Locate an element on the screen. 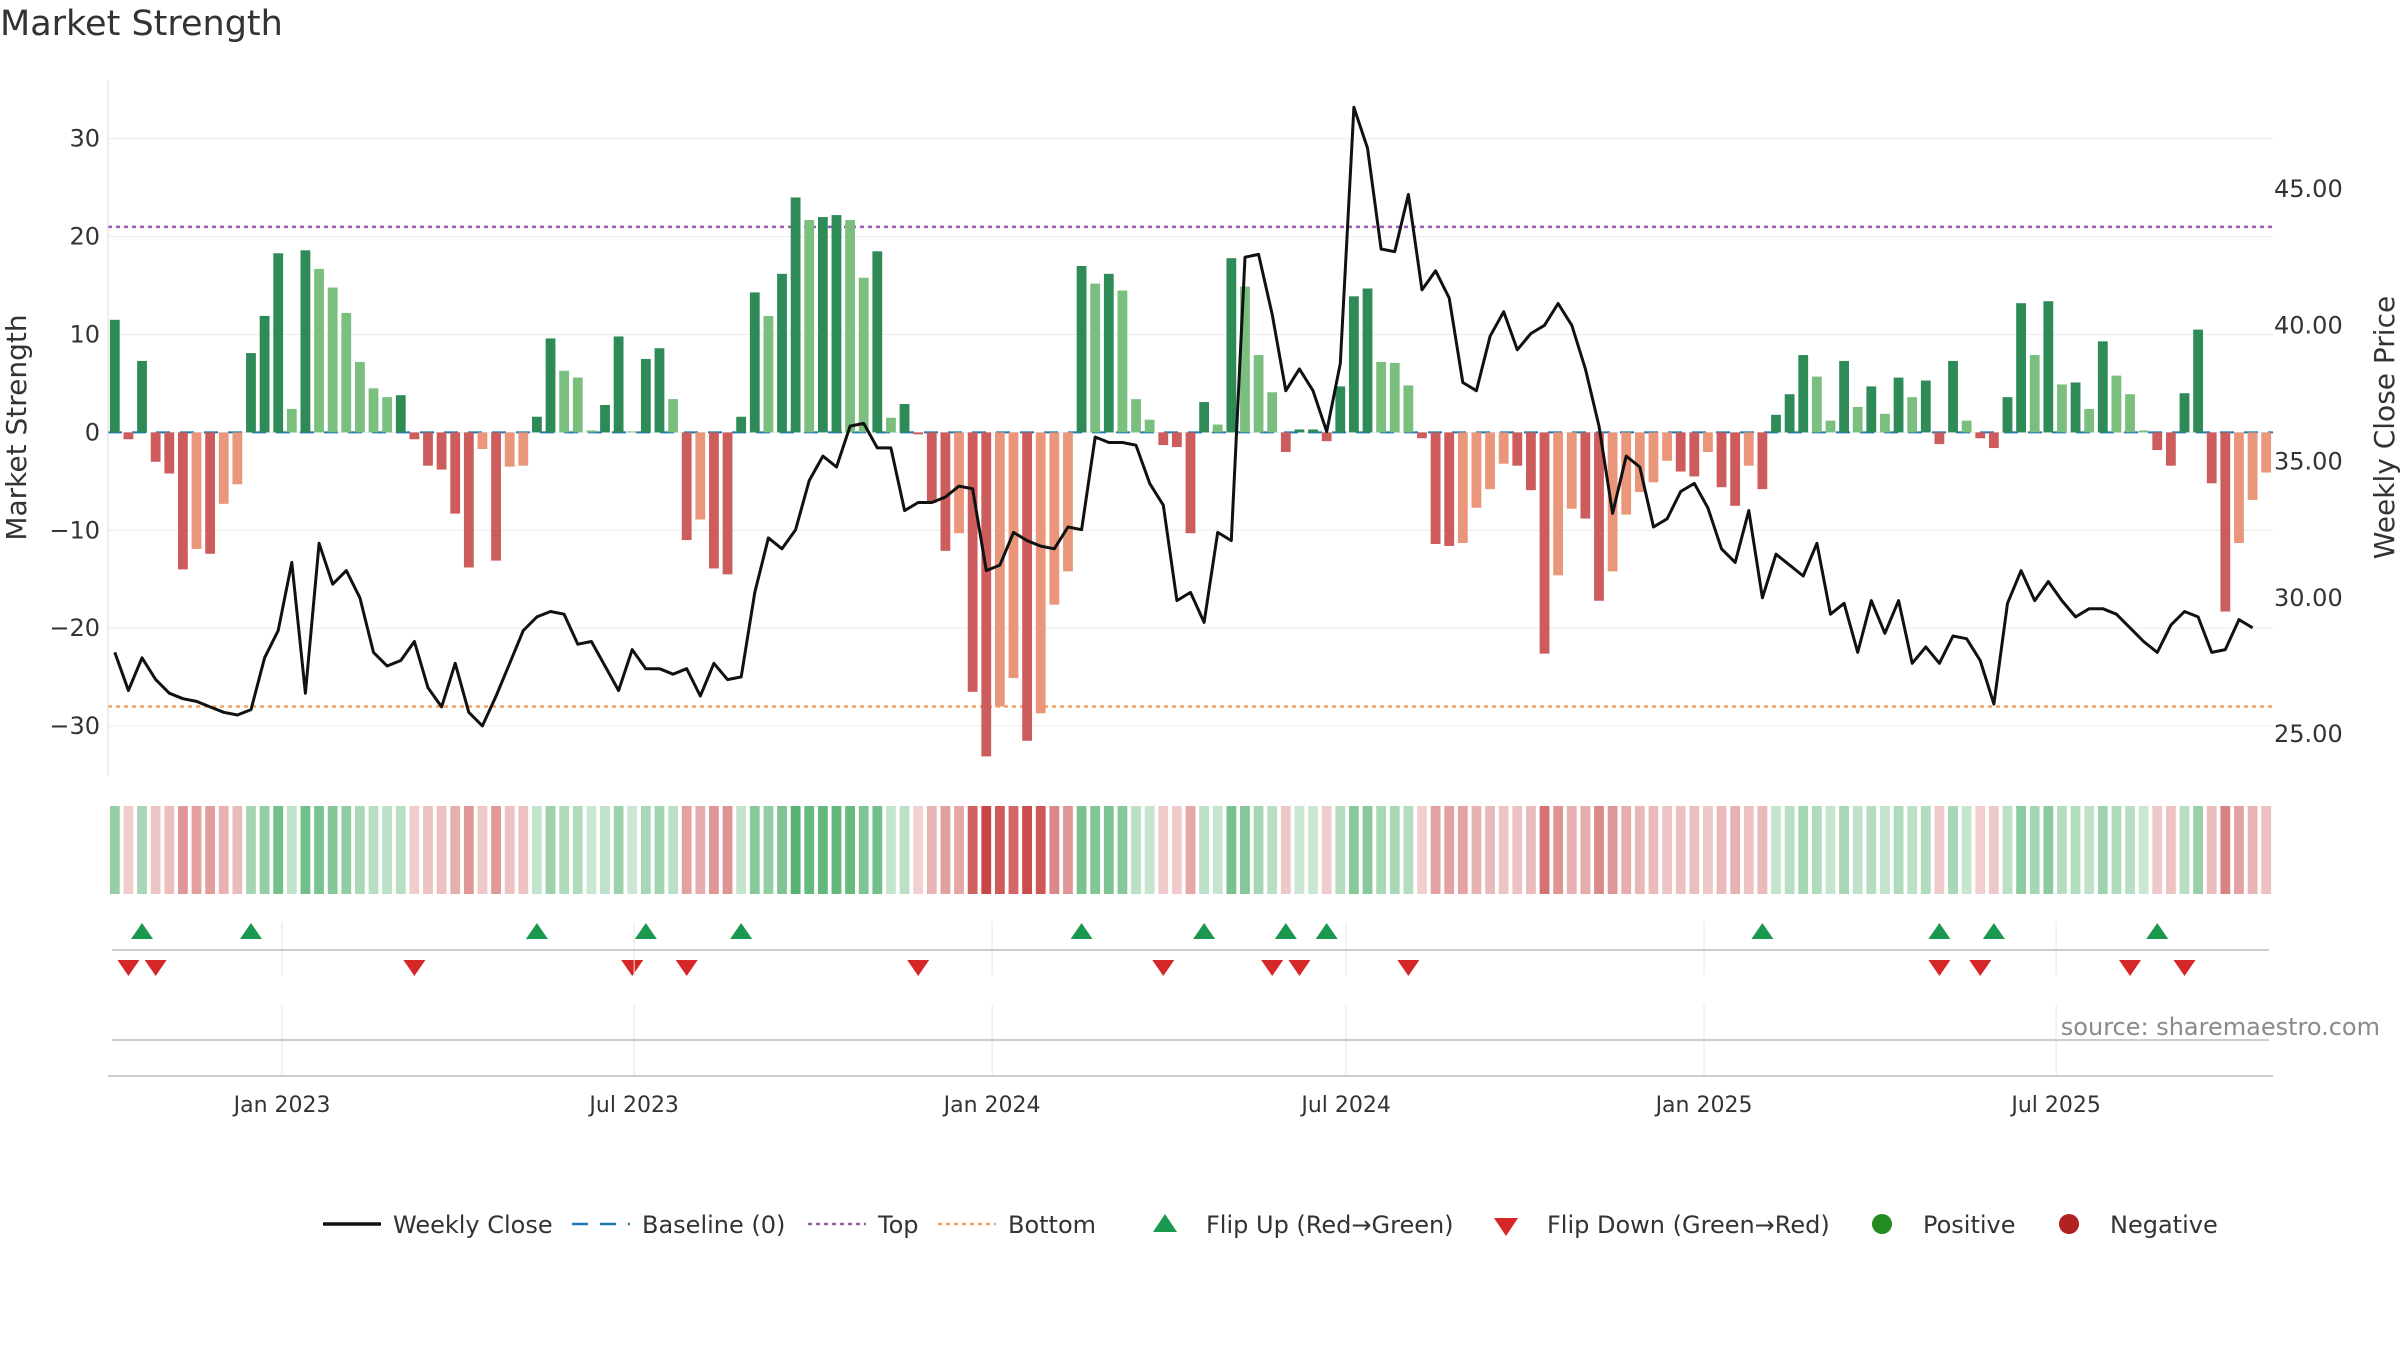  y2-tick-label: 35.00 is located at coordinates (2308, 462).